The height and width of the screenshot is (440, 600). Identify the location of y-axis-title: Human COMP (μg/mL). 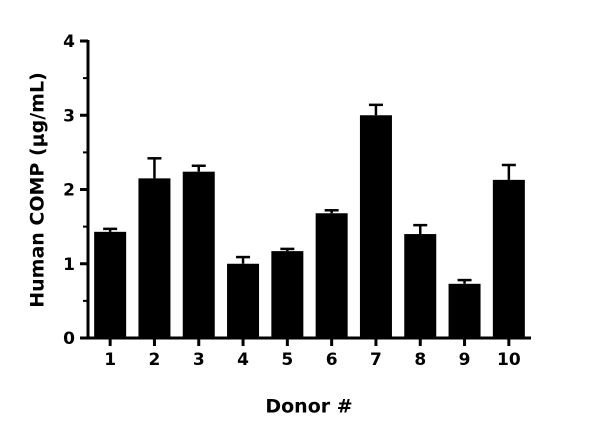
(38, 190).